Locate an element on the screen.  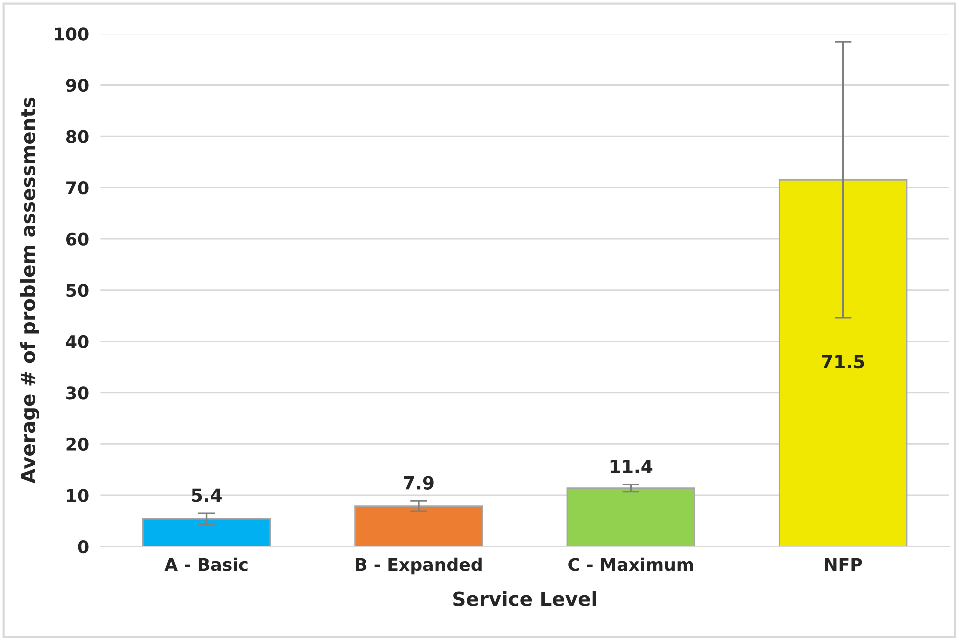
y-tick-label: 10 is located at coordinates (78, 495).